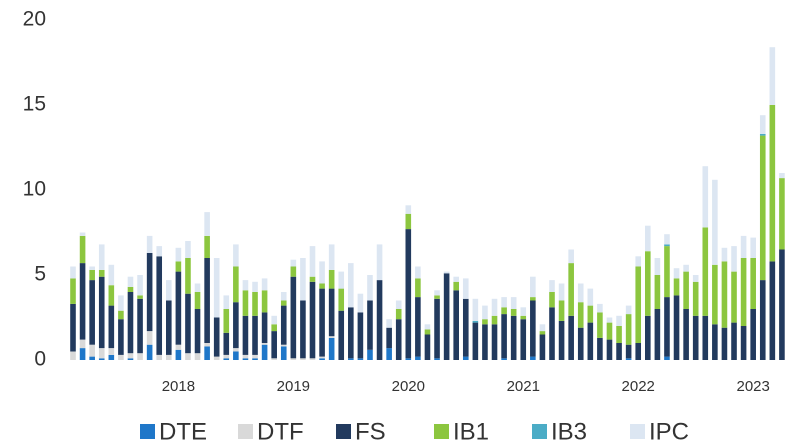 This screenshot has width=788, height=445. I want to click on y-tick-label: 5, so click(40, 274).